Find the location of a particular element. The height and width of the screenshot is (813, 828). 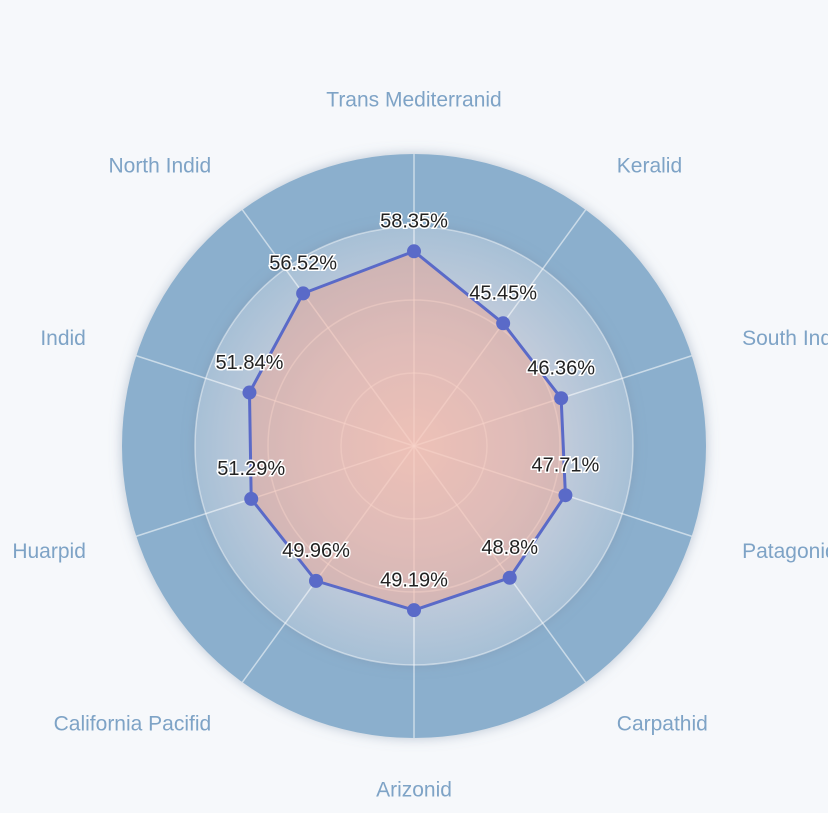

value-label: 48.8% is located at coordinates (509, 548).